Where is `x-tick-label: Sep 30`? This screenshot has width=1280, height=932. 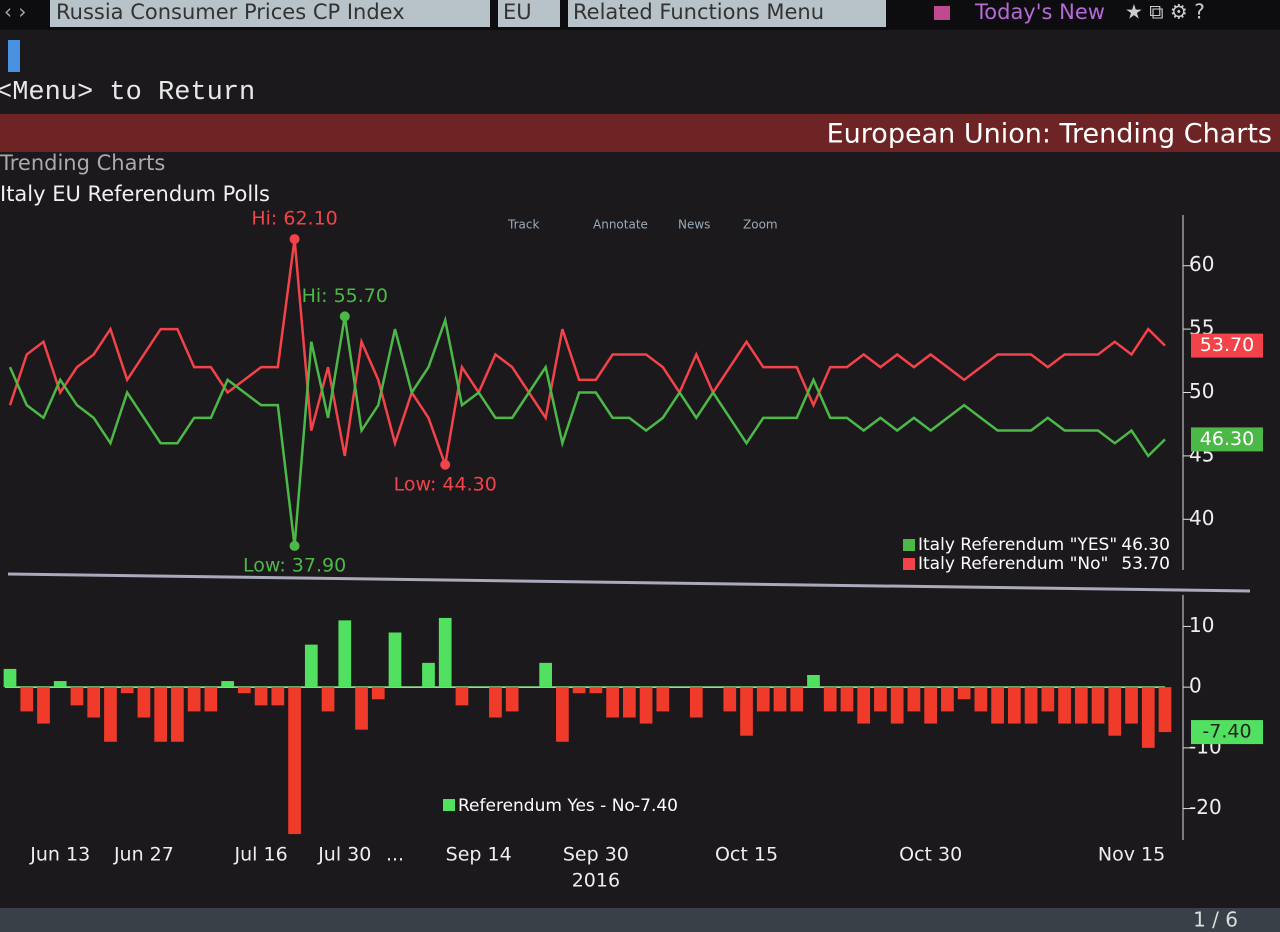
x-tick-label: Sep 30 is located at coordinates (596, 855).